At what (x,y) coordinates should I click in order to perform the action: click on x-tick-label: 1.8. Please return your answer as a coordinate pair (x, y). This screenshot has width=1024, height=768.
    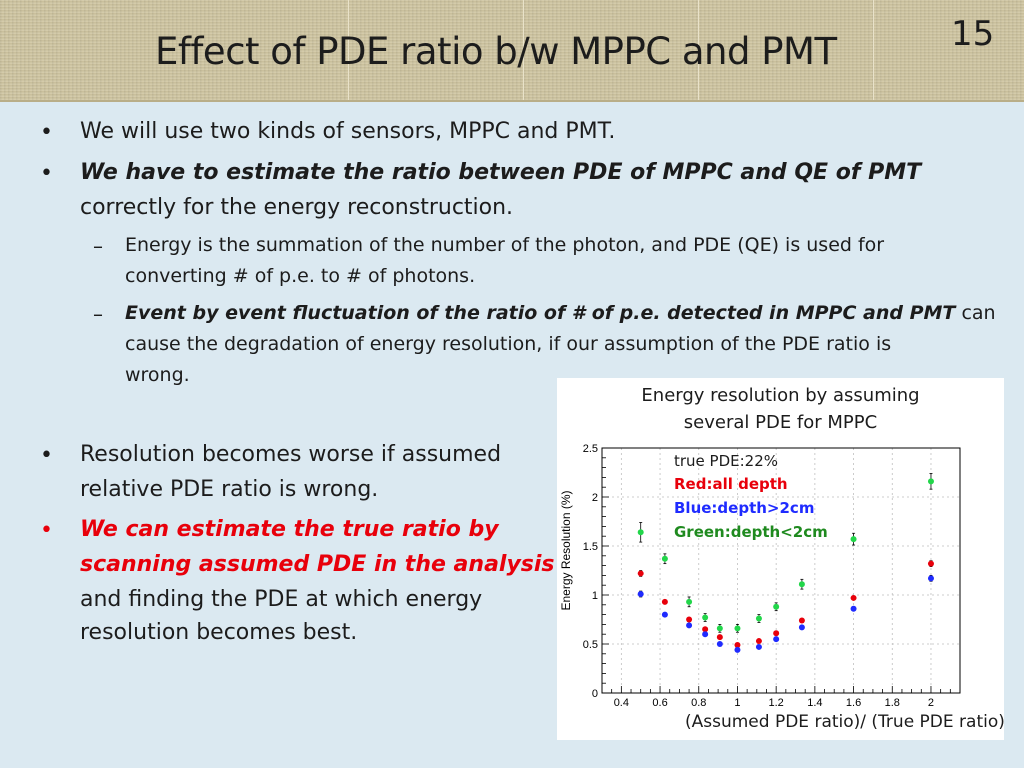
    Looking at the image, I should click on (892, 703).